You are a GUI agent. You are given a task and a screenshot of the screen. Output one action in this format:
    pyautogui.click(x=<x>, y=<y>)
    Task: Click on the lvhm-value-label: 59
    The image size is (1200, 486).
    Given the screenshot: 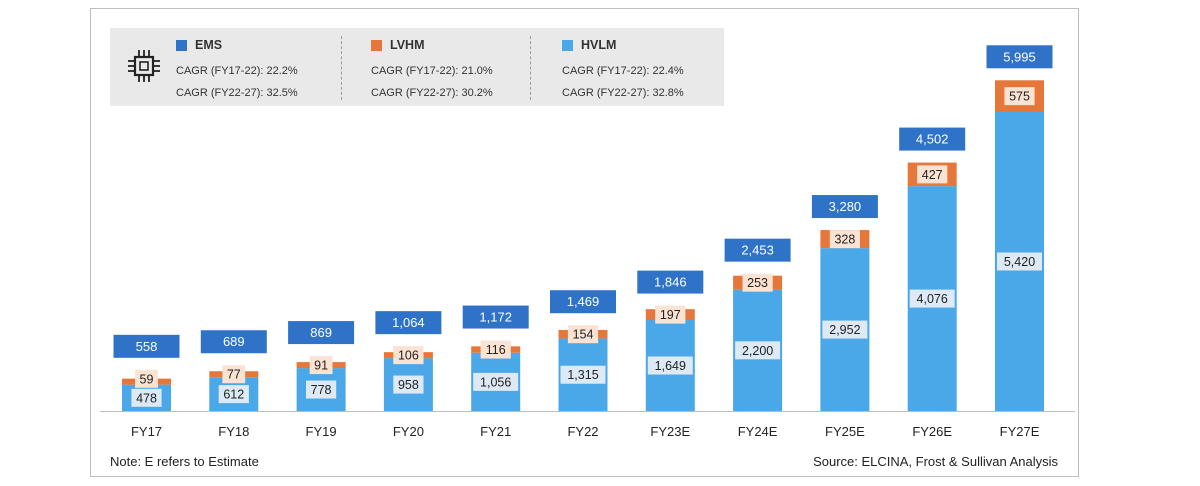 What is the action you would take?
    pyautogui.click(x=147, y=379)
    